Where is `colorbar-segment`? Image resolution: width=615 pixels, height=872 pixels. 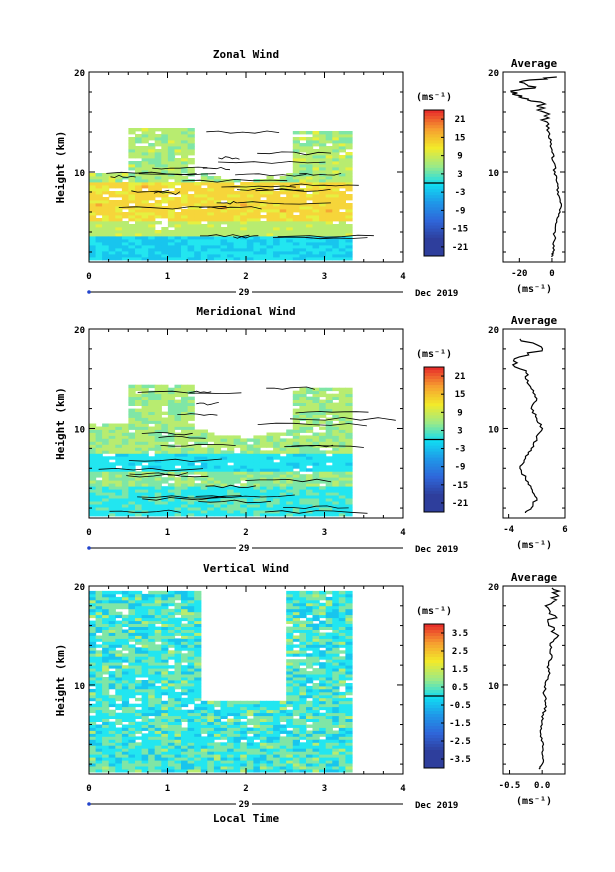 colorbar-segment is located at coordinates (434, 408).